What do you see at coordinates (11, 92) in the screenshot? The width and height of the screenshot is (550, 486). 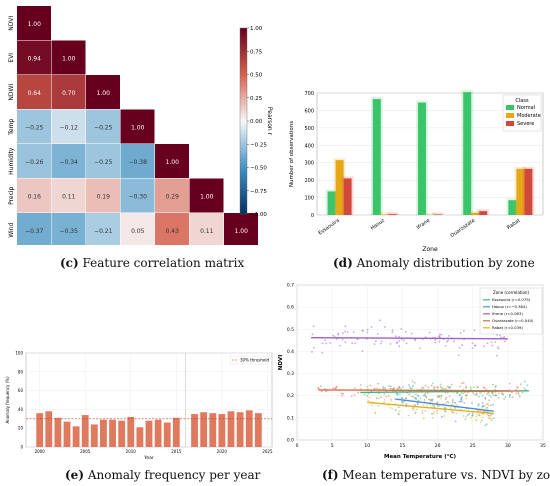 I see `row-label: NDWI` at bounding box center [11, 92].